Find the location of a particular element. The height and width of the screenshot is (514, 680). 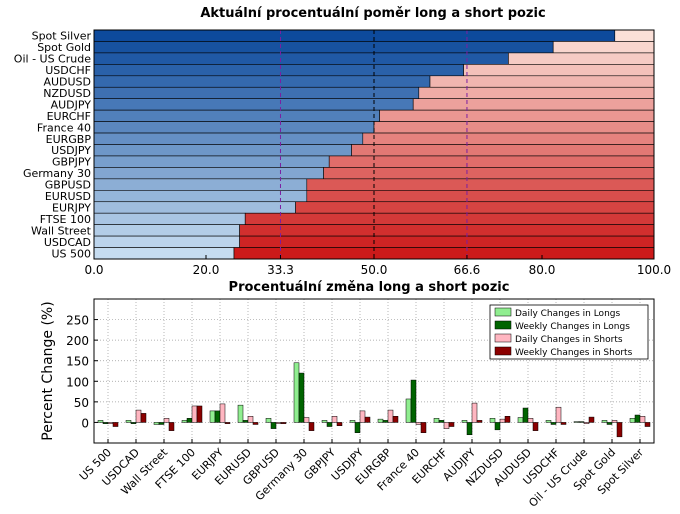

y-tick-label: 100 is located at coordinates (77, 382).